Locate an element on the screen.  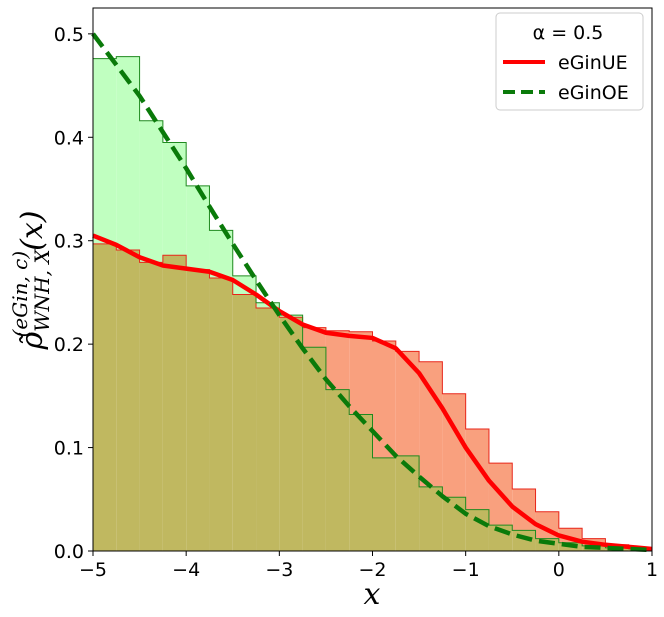
x-tick-label: −1 is located at coordinates (466, 570).